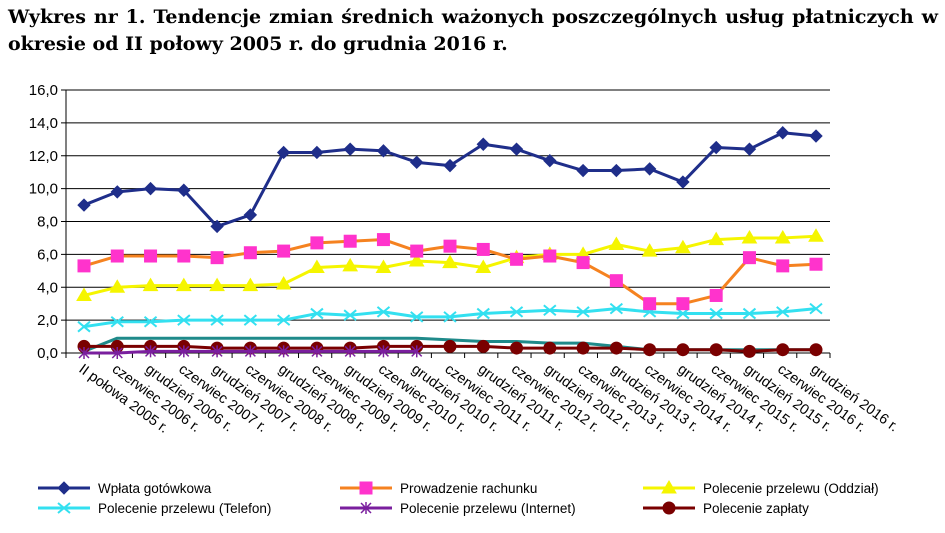 This screenshot has width=945, height=533. What do you see at coordinates (47, 353) in the screenshot?
I see `y-tick-label: 0,0` at bounding box center [47, 353].